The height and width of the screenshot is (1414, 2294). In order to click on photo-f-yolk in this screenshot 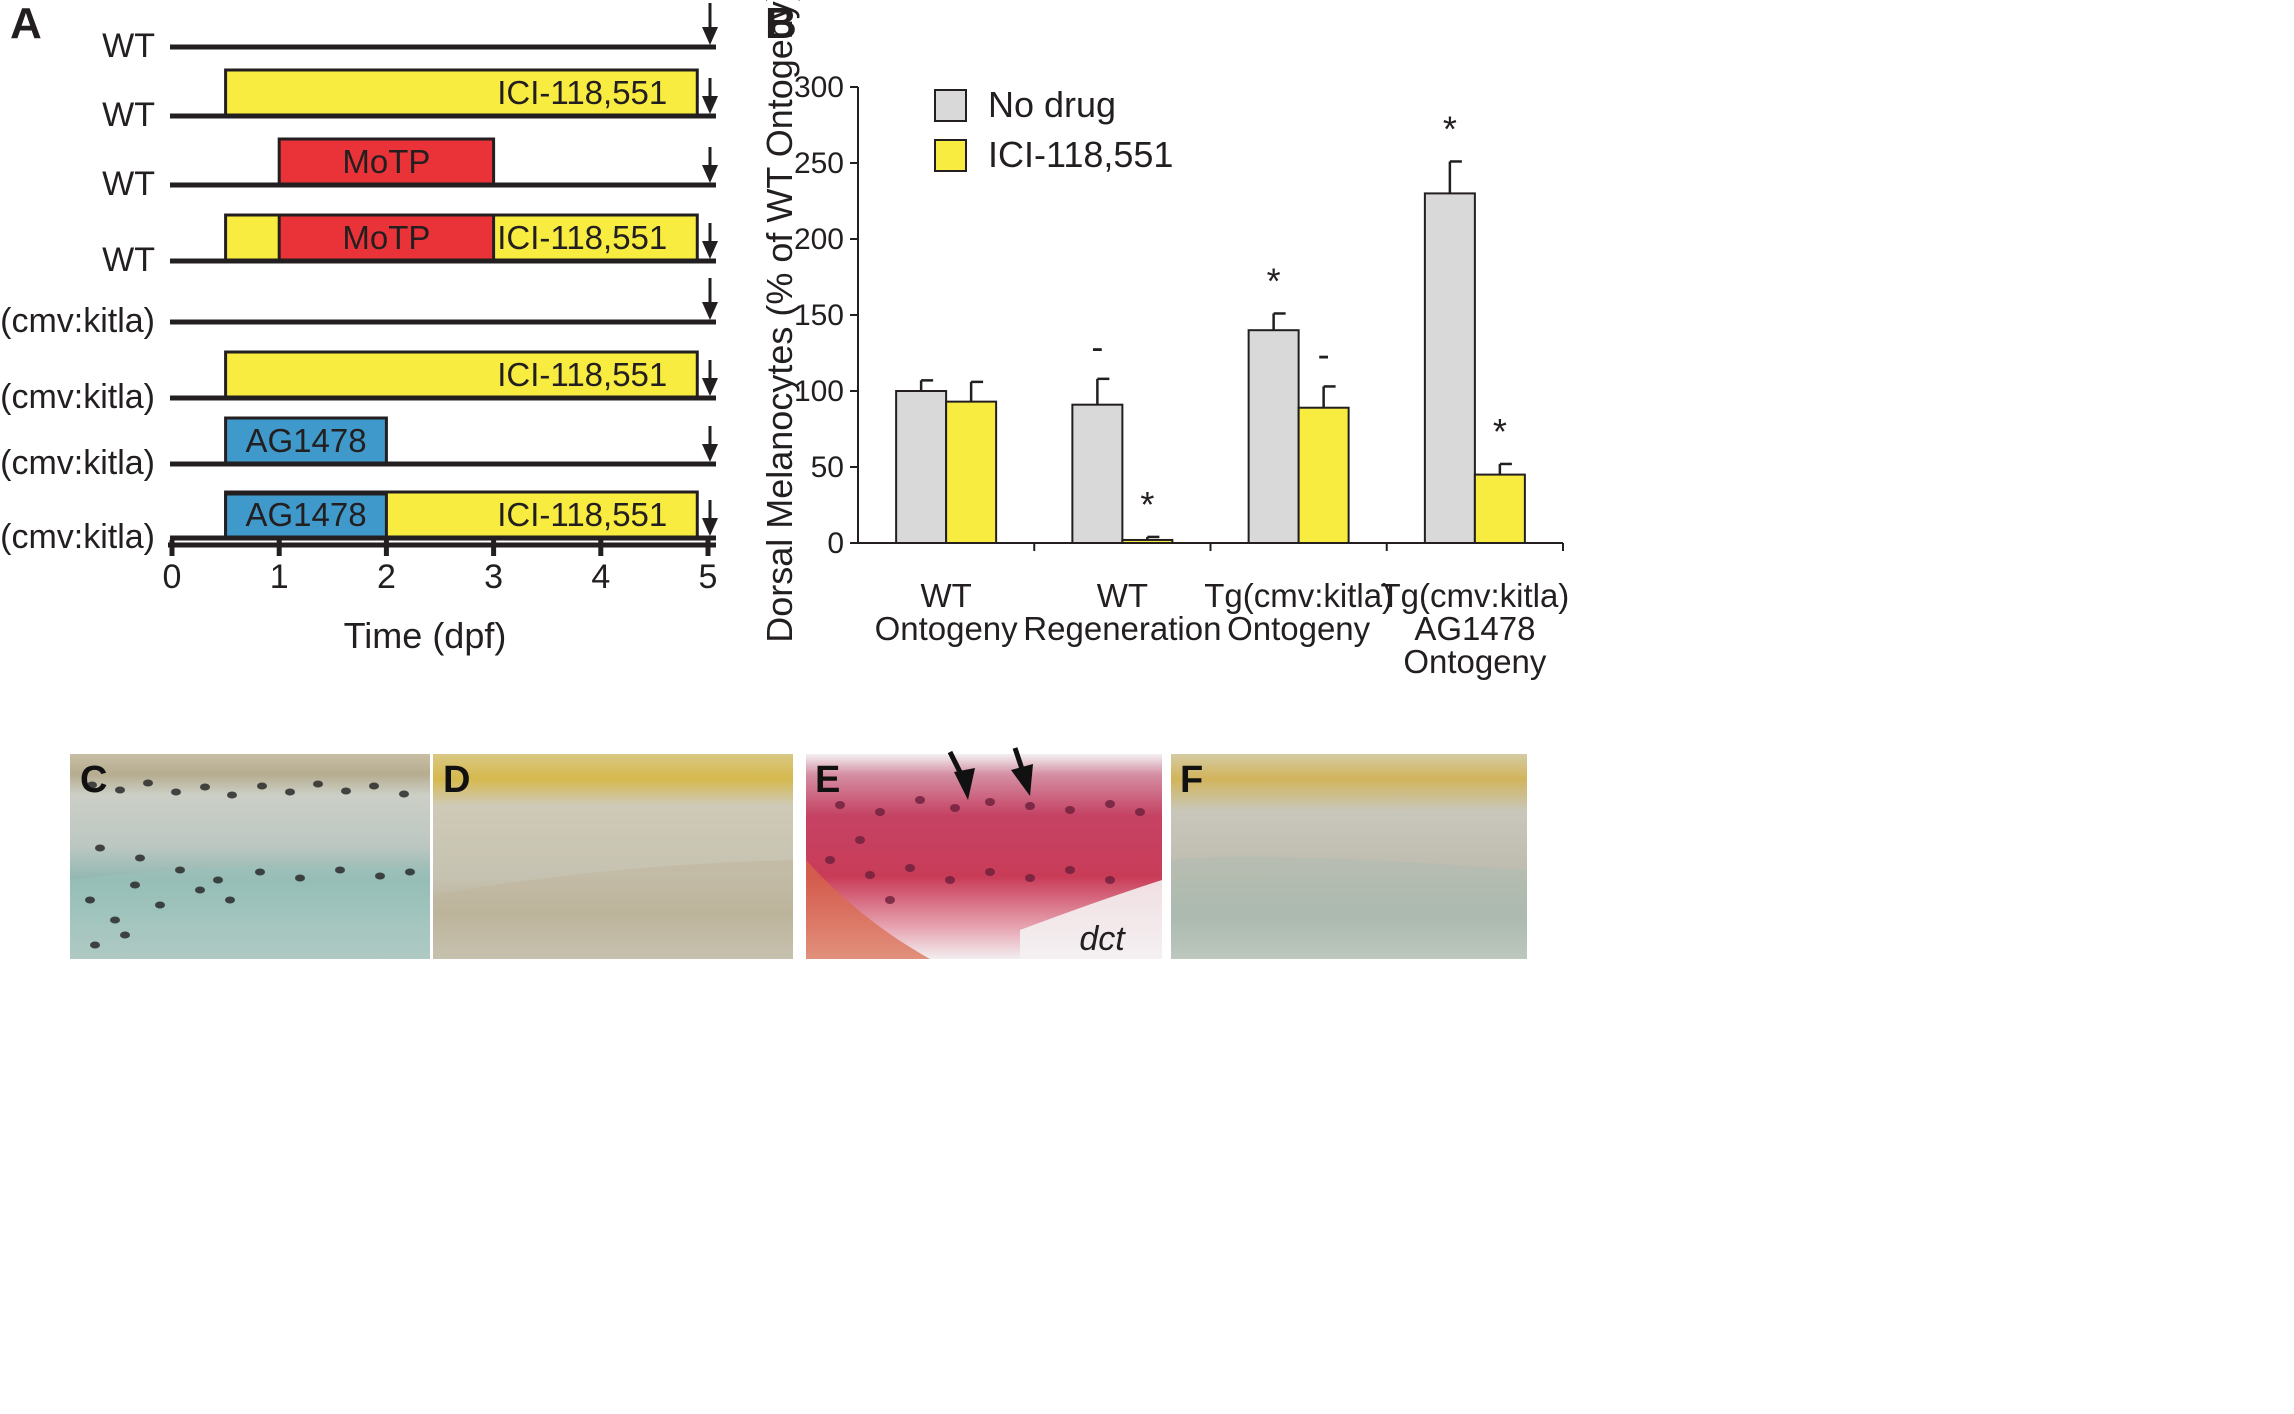, I will do `click(1349, 907)`.